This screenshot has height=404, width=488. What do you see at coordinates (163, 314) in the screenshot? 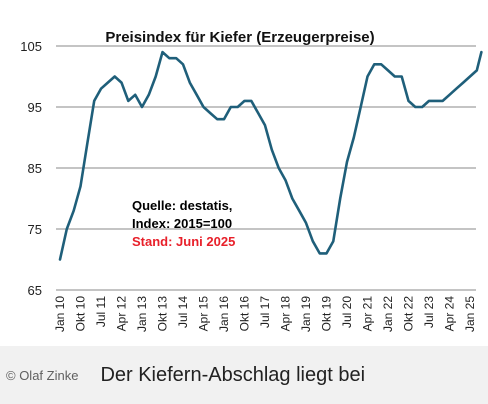
I see `x-tick-label: Okt 13` at bounding box center [163, 314].